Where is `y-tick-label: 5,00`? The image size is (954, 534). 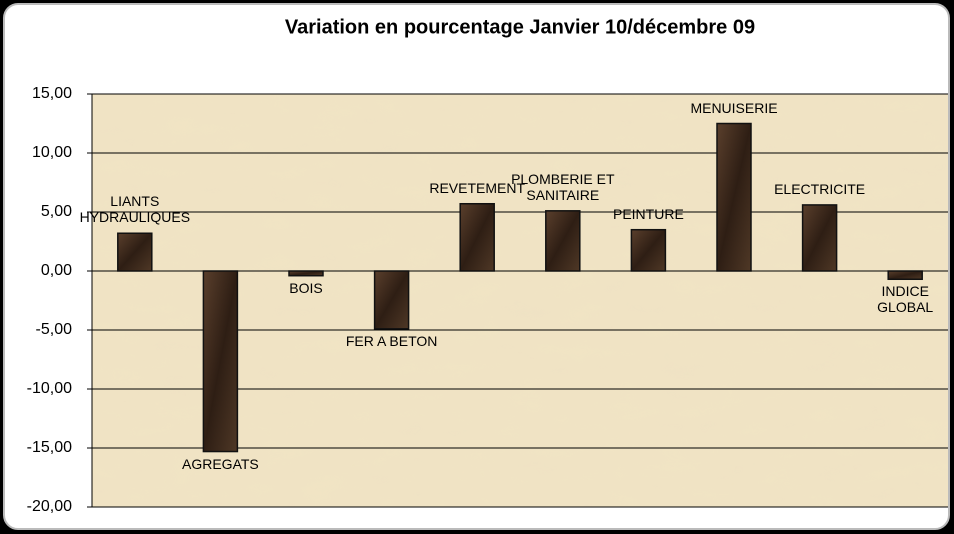 y-tick-label: 5,00 is located at coordinates (56, 211).